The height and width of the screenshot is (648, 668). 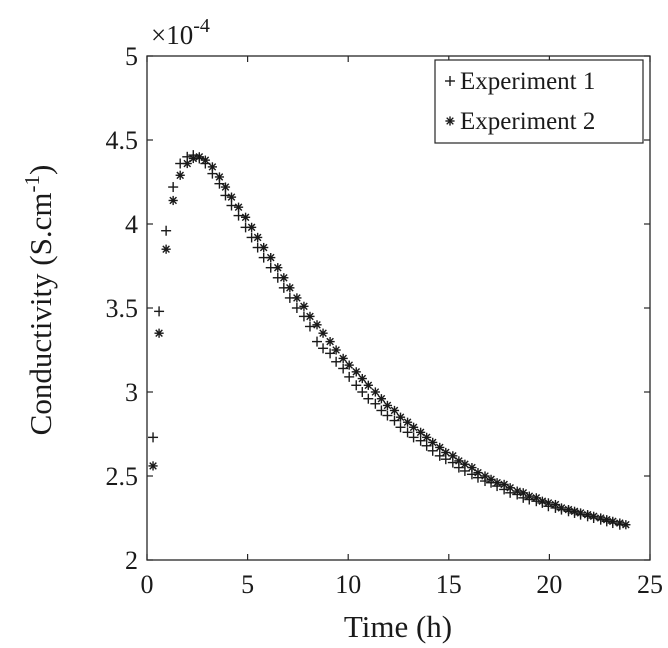 I want to click on y-axis-label-main: Conductivity (S.cm, so click(x=40, y=314).